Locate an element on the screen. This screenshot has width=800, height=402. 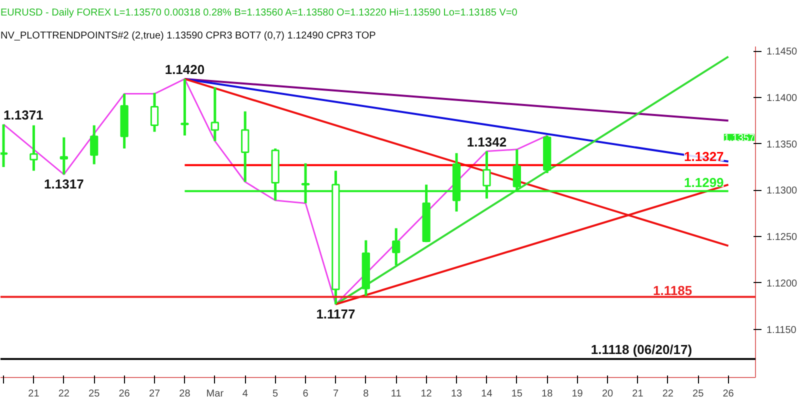
x-tick-label: 20 is located at coordinates (608, 394).